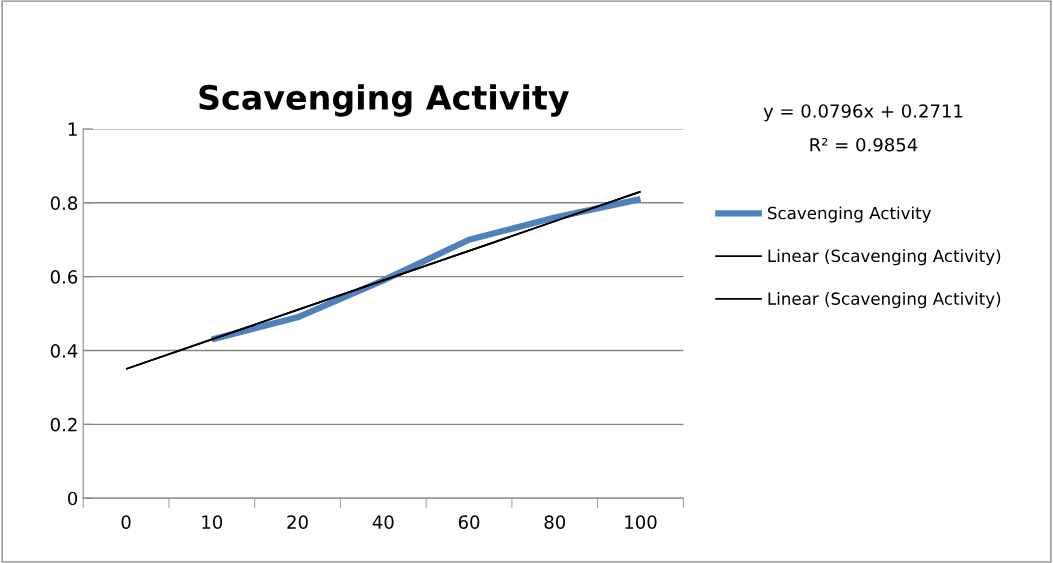 The height and width of the screenshot is (563, 1053). What do you see at coordinates (64, 277) in the screenshot?
I see `y-tick-label: 0.6` at bounding box center [64, 277].